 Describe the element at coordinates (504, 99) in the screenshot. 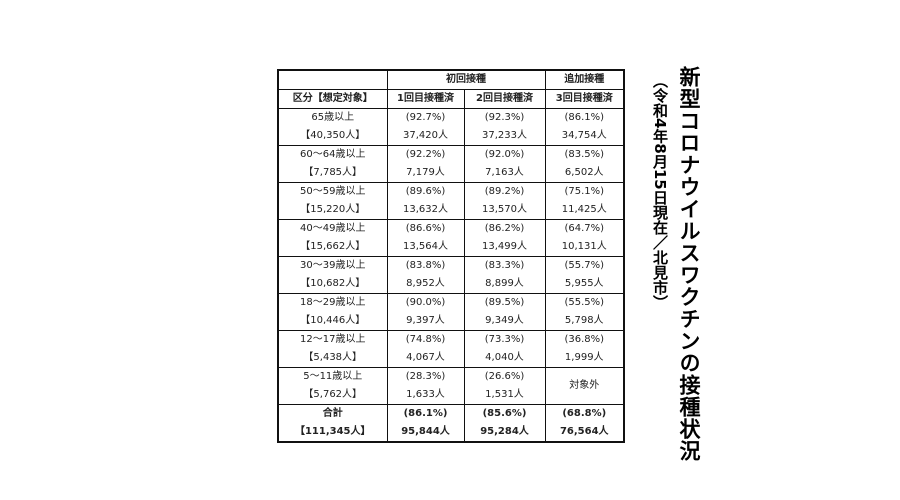

I see `header-dose2: 2回目接種済` at that location.